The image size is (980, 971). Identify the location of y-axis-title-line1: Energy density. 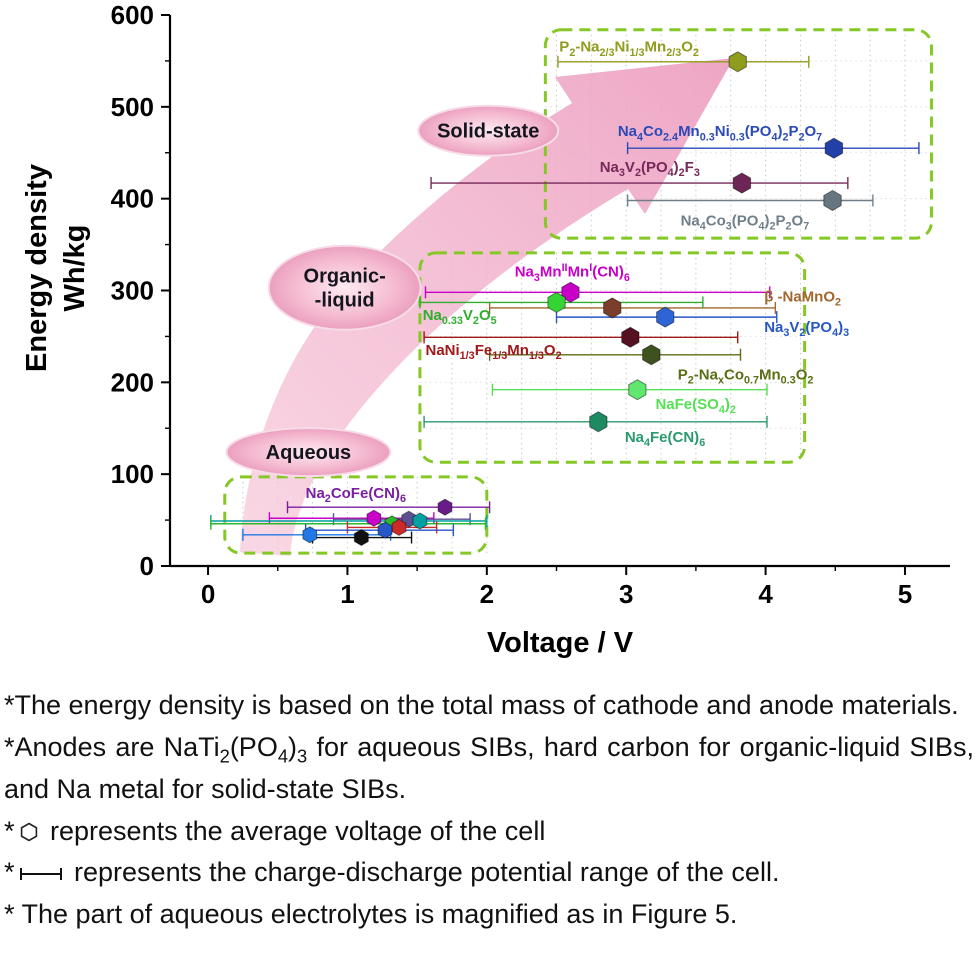
(37, 268).